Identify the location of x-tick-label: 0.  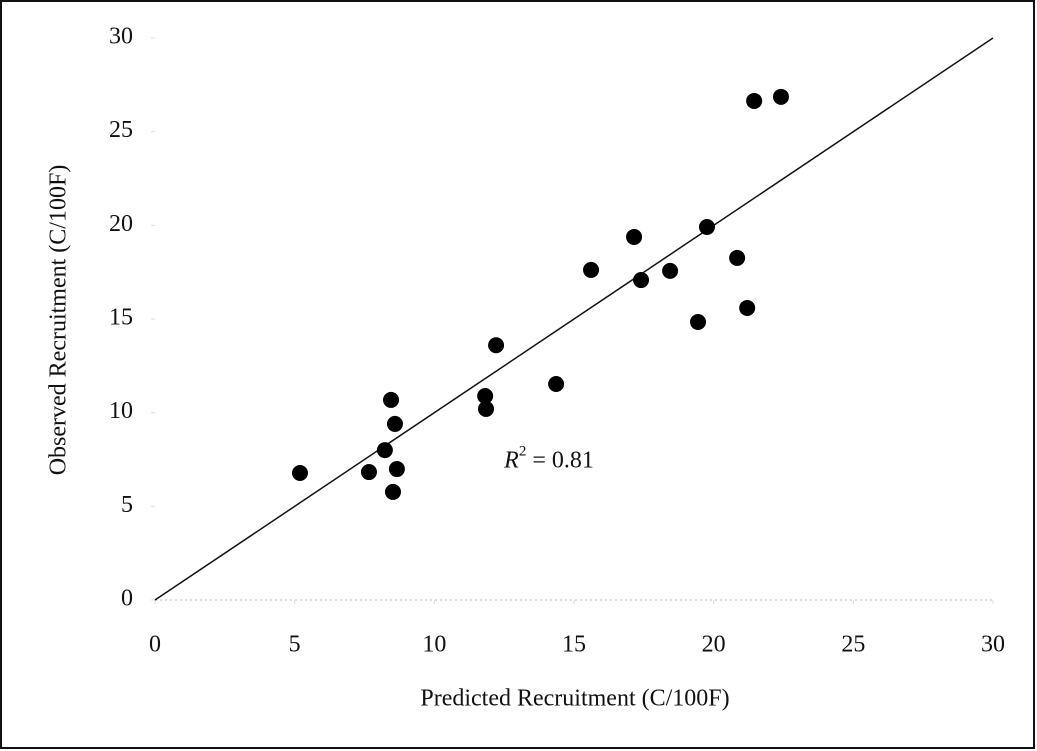
(155, 645).